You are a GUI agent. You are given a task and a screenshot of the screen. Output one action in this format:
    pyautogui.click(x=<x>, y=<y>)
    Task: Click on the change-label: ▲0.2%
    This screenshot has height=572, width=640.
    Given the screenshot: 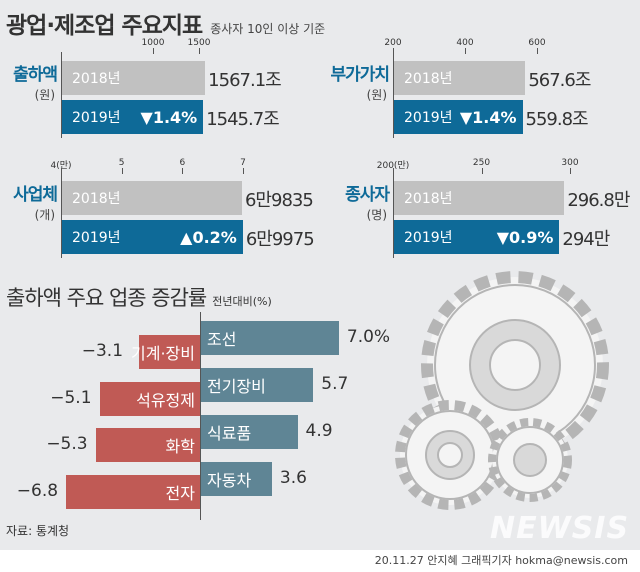 What is the action you would take?
    pyautogui.click(x=208, y=237)
    